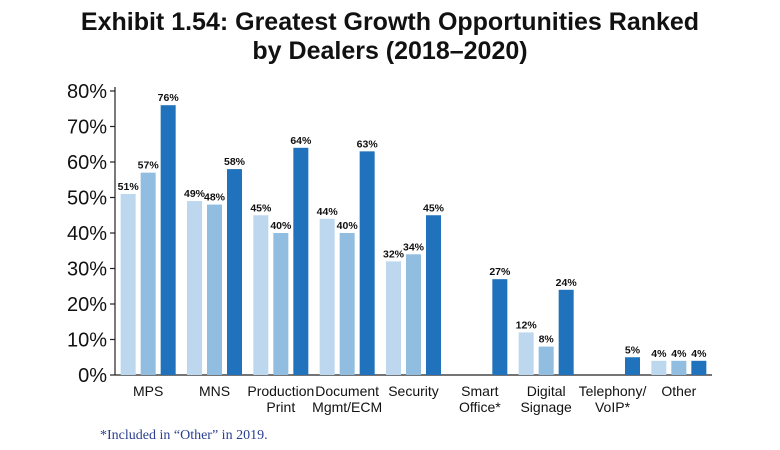 This screenshot has height=450, width=780. I want to click on y-tick-label: 80%, so click(87, 92).